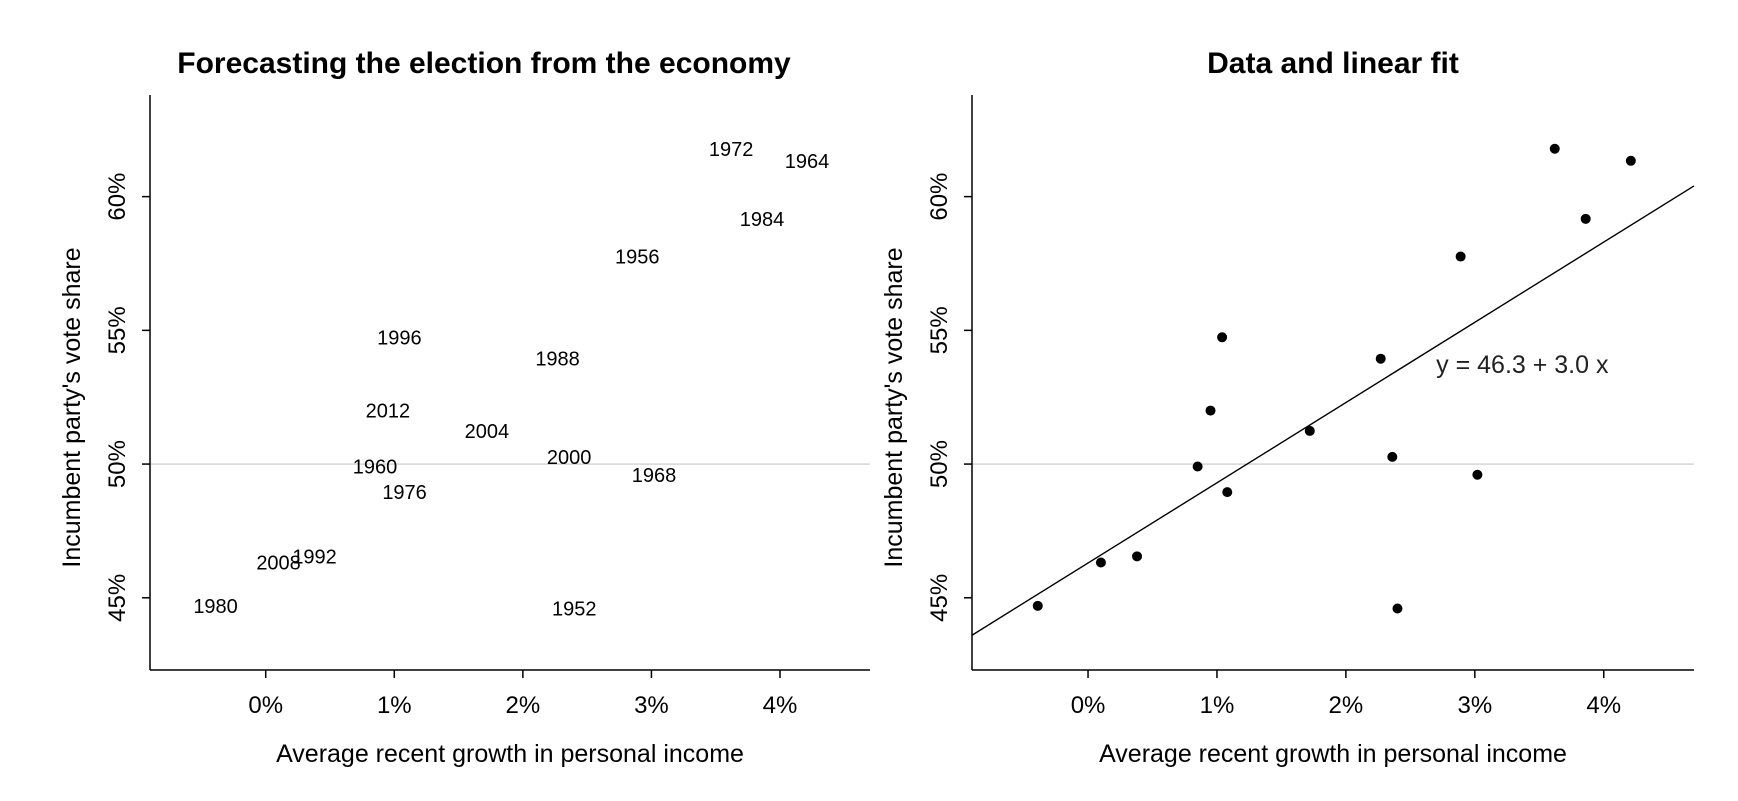 Image resolution: width=1738 pixels, height=801 pixels. What do you see at coordinates (654, 476) in the screenshot?
I see `point-label-1968: 1968` at bounding box center [654, 476].